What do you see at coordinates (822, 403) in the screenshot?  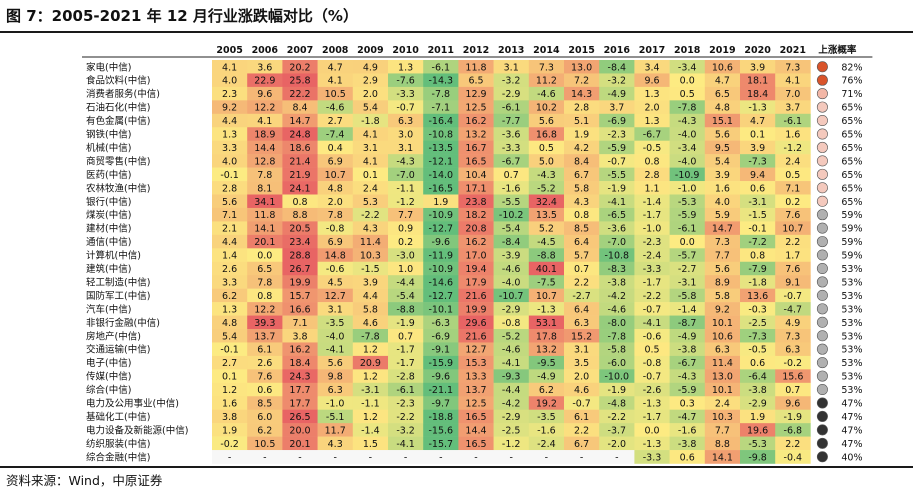 I see `prob-marker-icon` at bounding box center [822, 403].